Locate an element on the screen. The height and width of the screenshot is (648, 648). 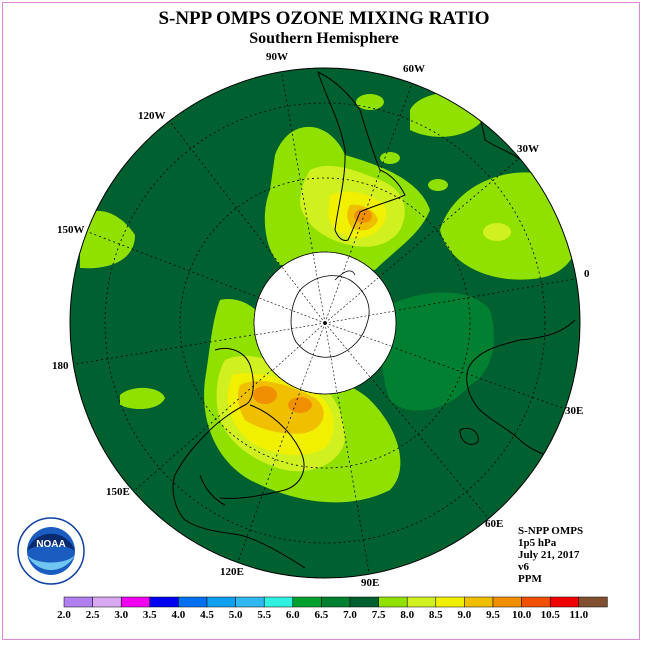
colorbar-tick-label: 3.5 is located at coordinates (150, 615).